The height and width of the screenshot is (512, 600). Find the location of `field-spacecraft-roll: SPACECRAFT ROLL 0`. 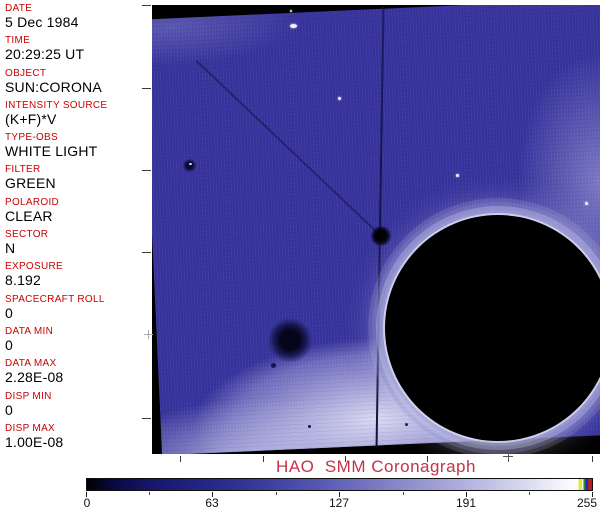

field-spacecraft-roll: SPACECRAFT ROLL 0 is located at coordinates (77, 307).